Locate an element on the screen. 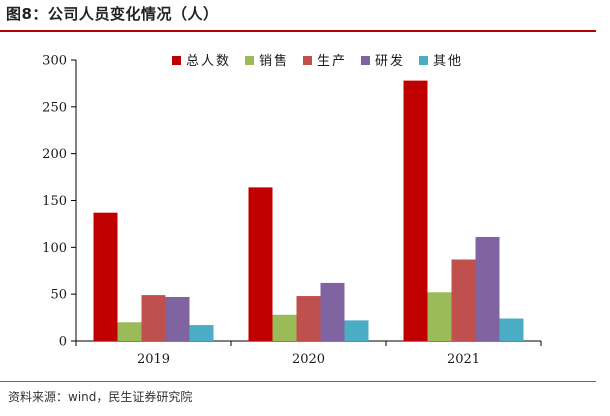  bar-2-2021 is located at coordinates (439, 316).